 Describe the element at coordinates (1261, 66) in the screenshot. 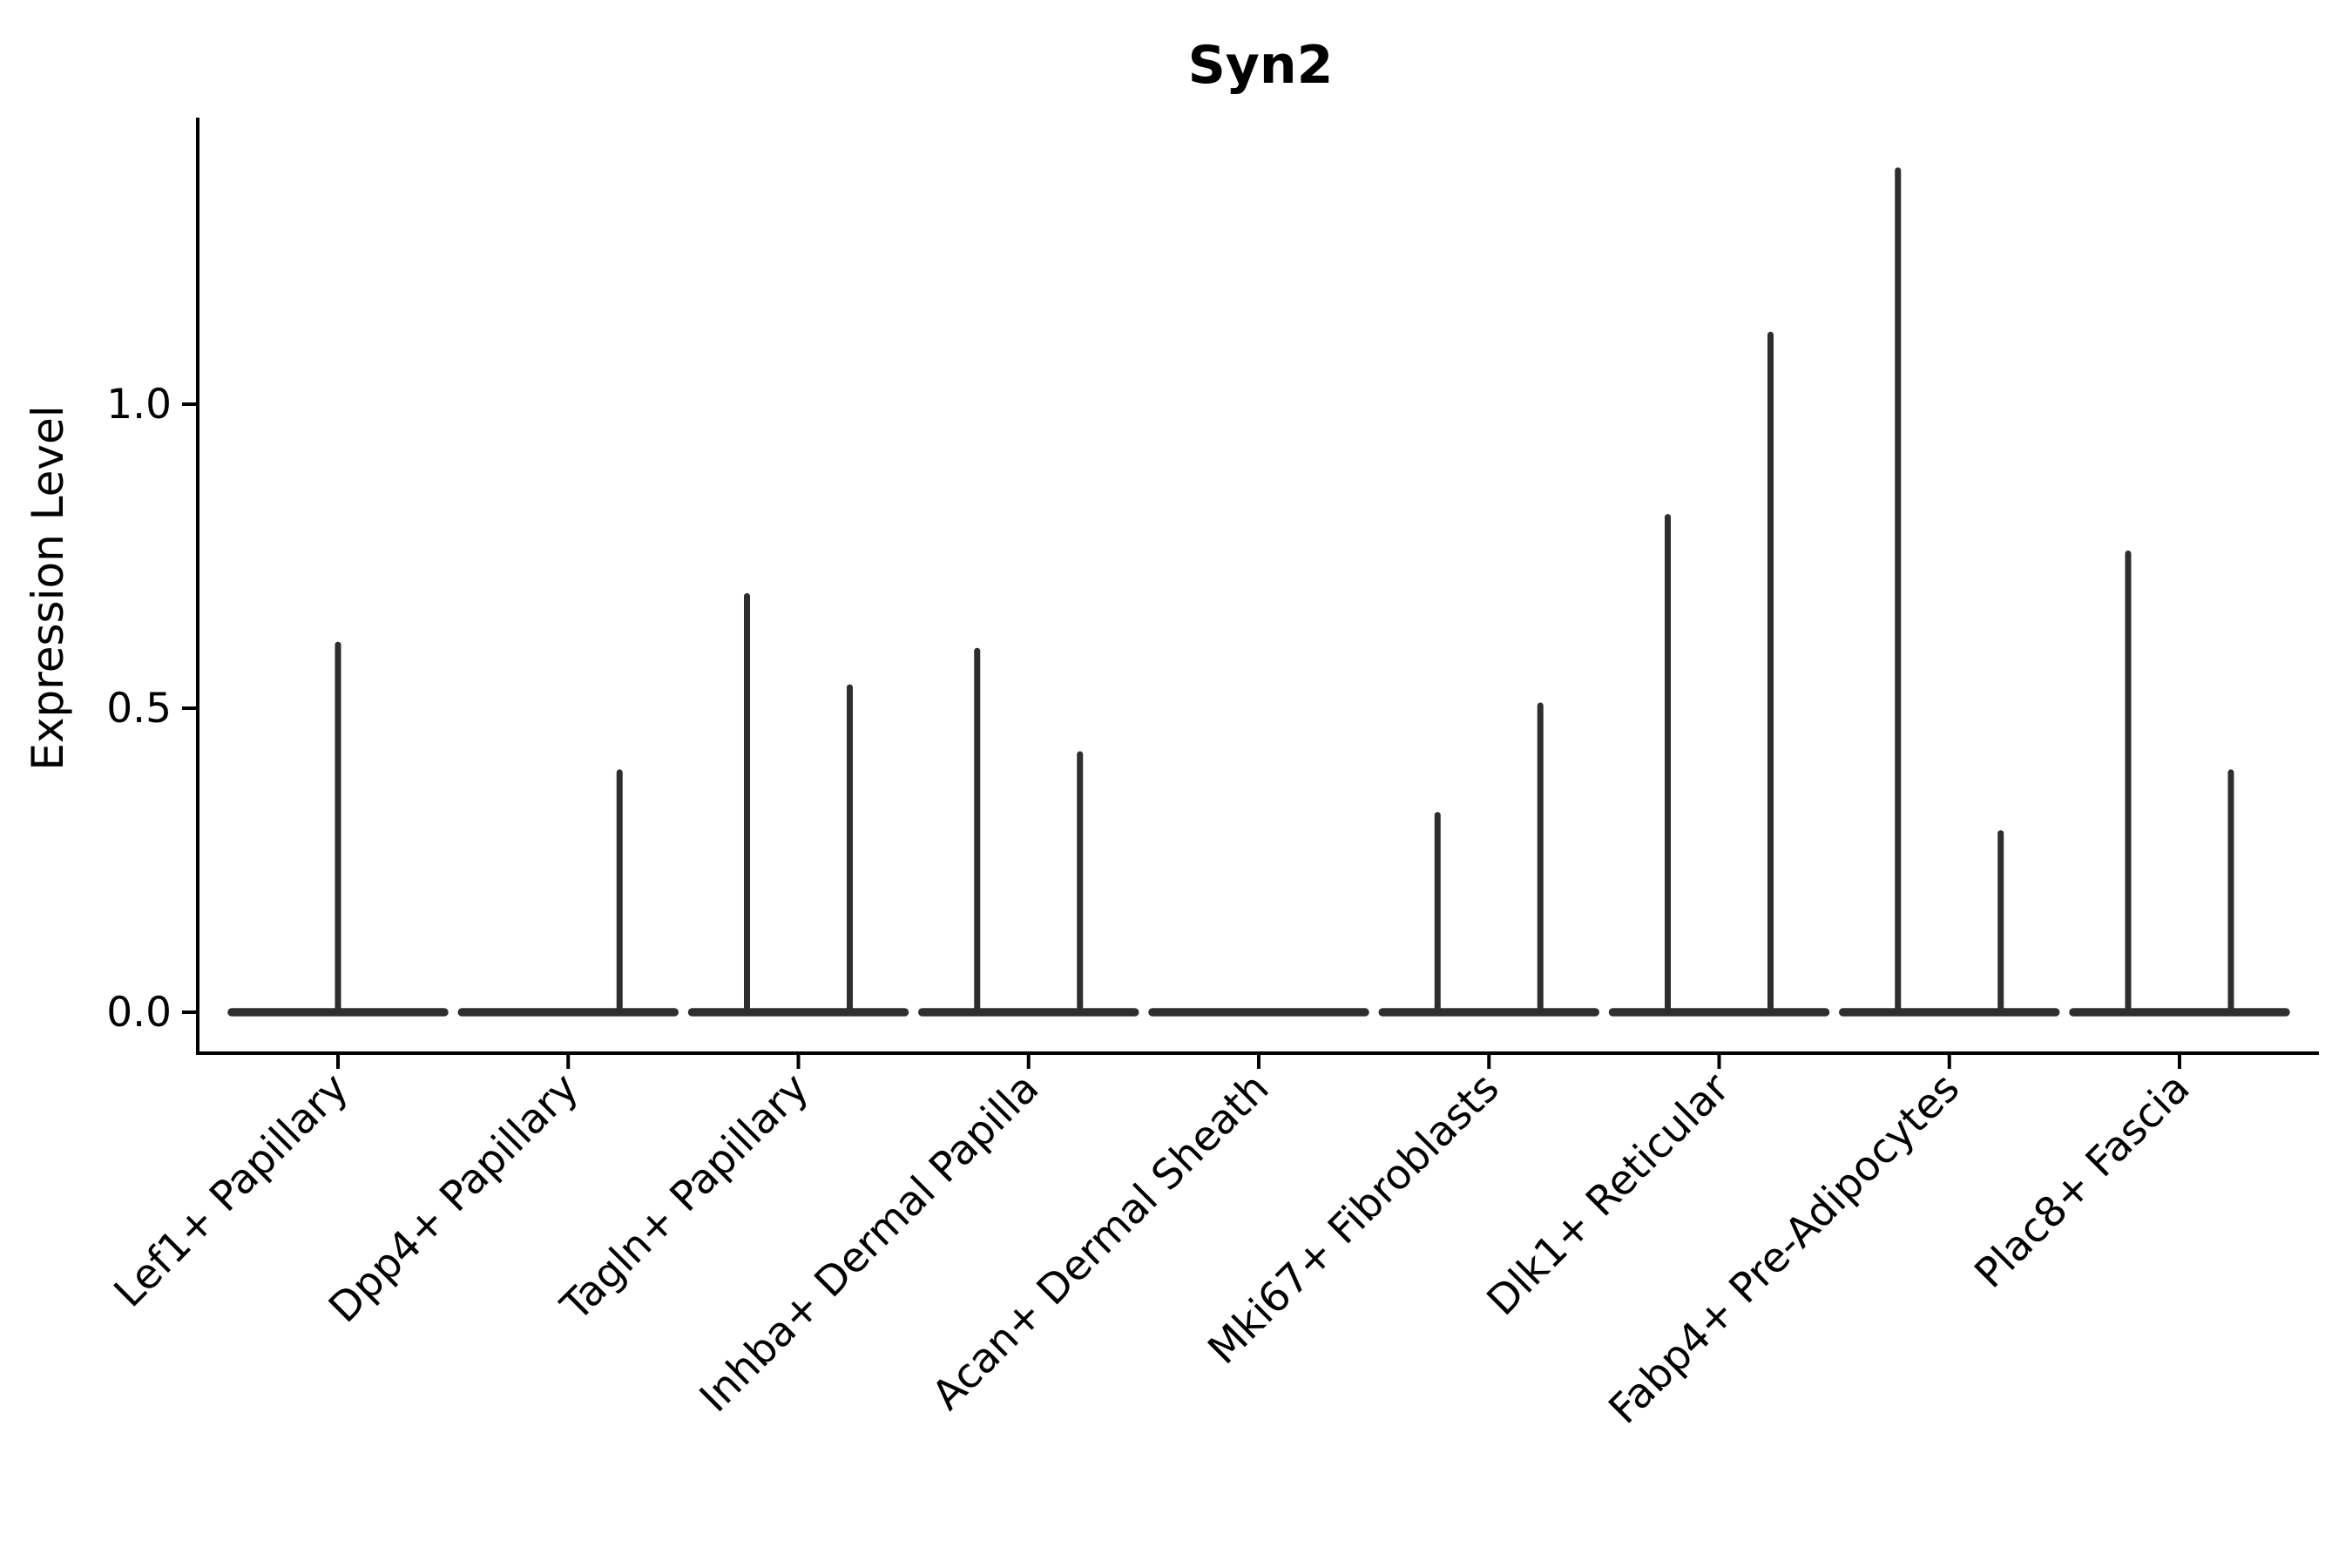

I see `chart-title: Syn2` at that location.